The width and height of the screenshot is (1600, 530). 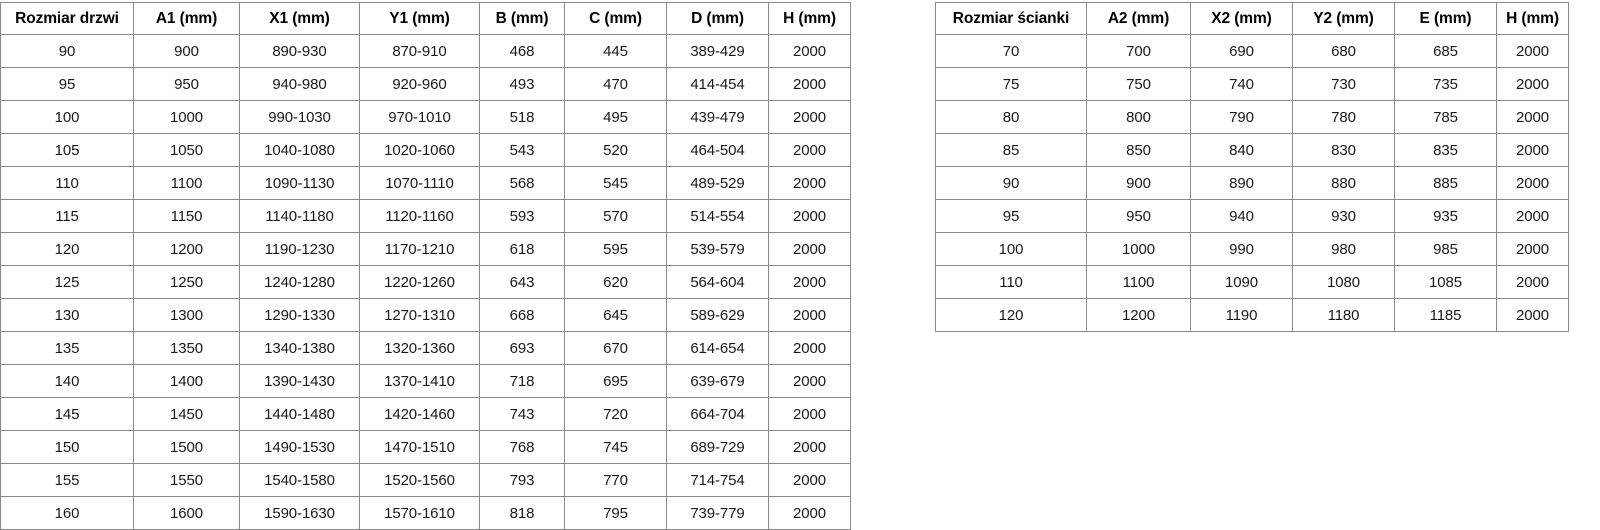 I want to click on table-cell: 685, so click(x=1445, y=51).